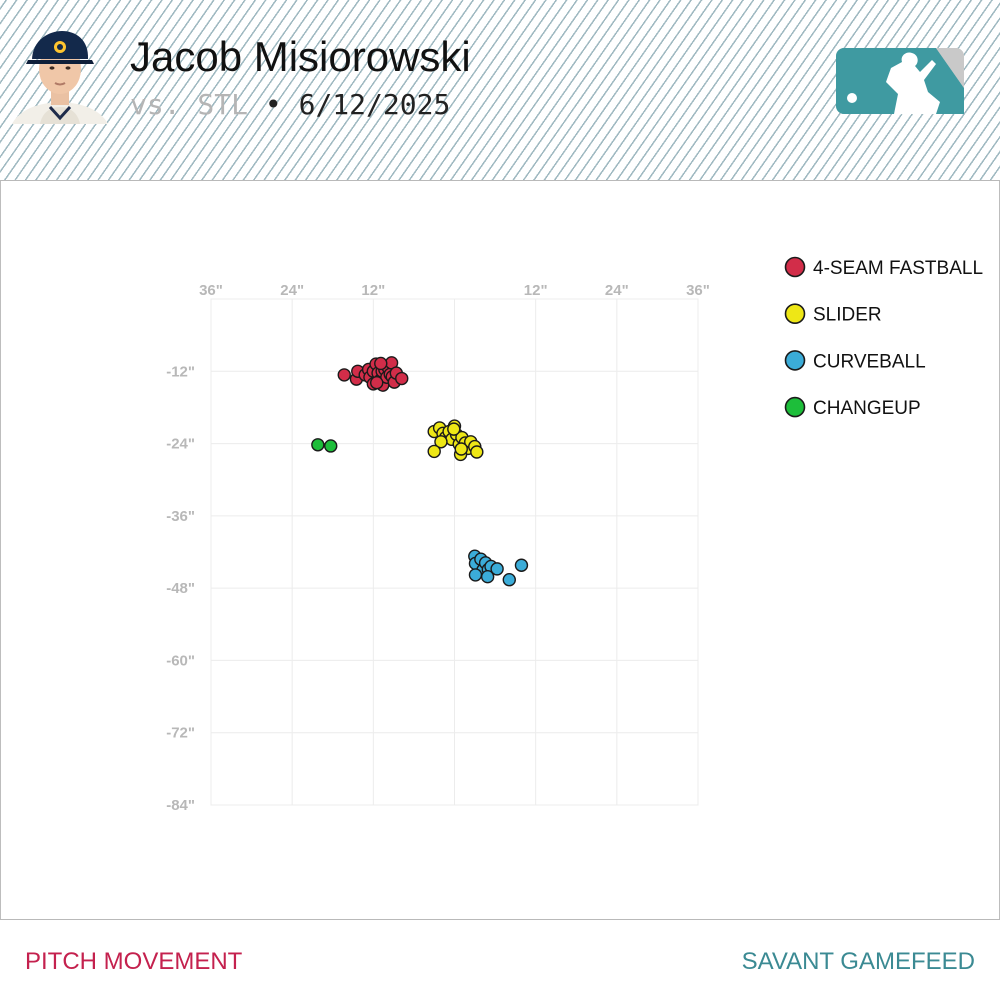  What do you see at coordinates (290, 105) in the screenshot?
I see `game-subtitle: vs. STL • 6/12/2025` at bounding box center [290, 105].